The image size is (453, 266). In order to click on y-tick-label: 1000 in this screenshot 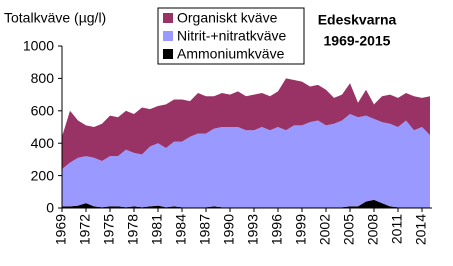, I will do `click(38, 46)`.